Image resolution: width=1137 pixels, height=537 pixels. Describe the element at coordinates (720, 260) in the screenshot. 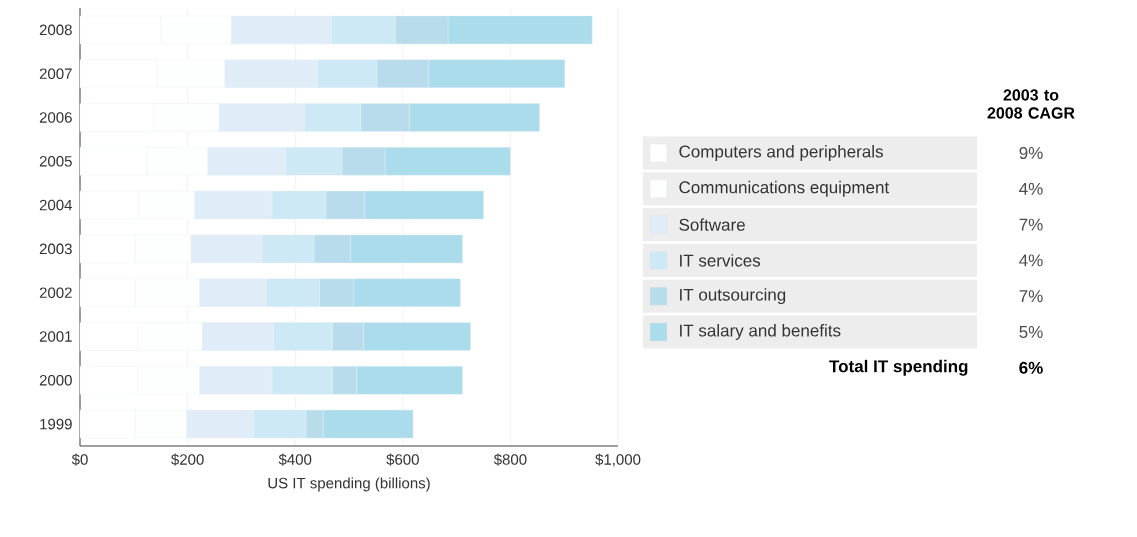

I see `legend-label: IT services` at that location.